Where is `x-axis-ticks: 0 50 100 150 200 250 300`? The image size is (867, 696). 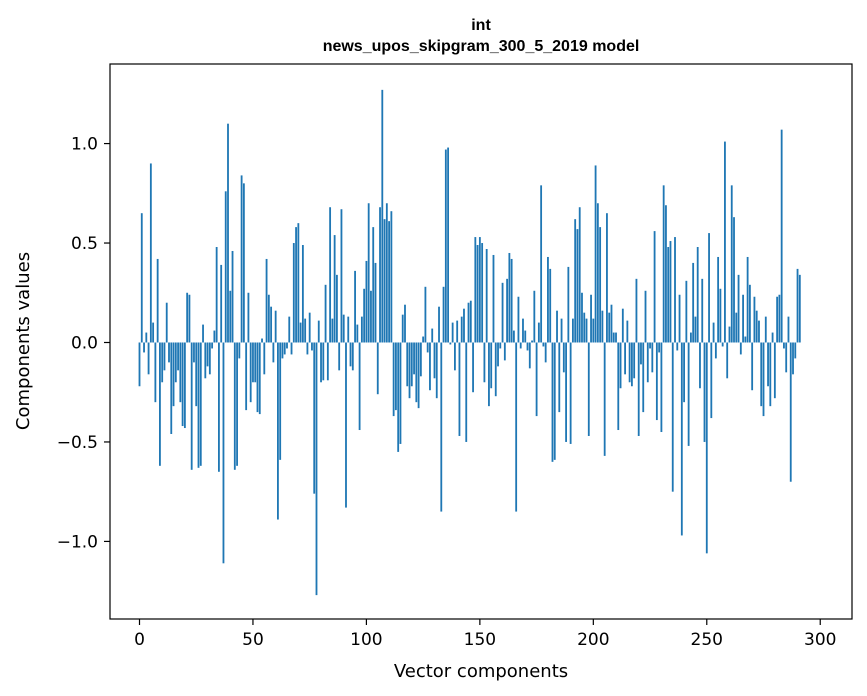
x-axis-ticks: 0 50 100 150 200 250 300 is located at coordinates (485, 634).